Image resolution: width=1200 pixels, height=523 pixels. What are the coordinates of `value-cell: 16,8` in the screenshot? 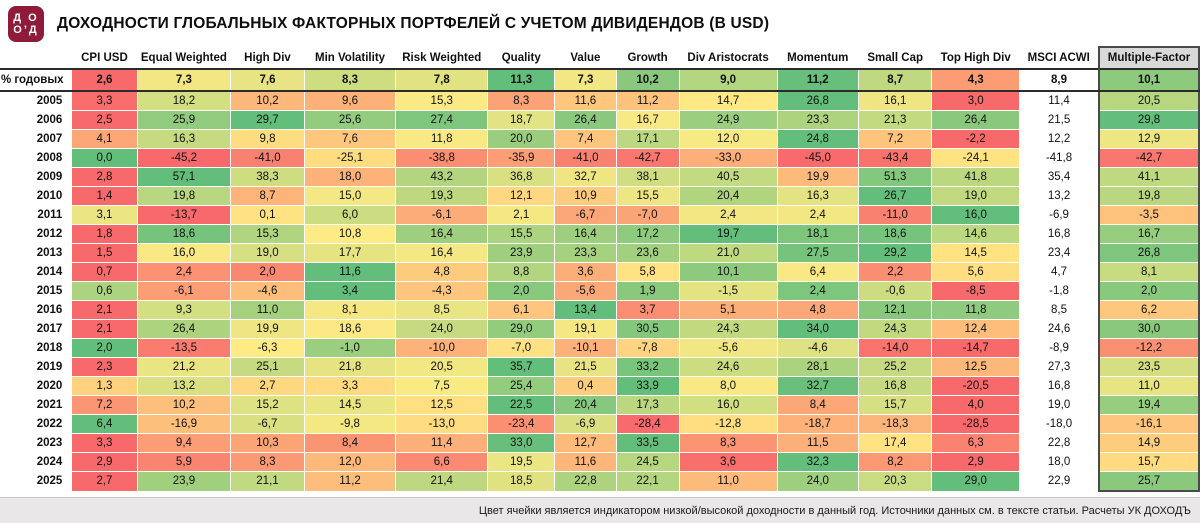 It's located at (895, 386).